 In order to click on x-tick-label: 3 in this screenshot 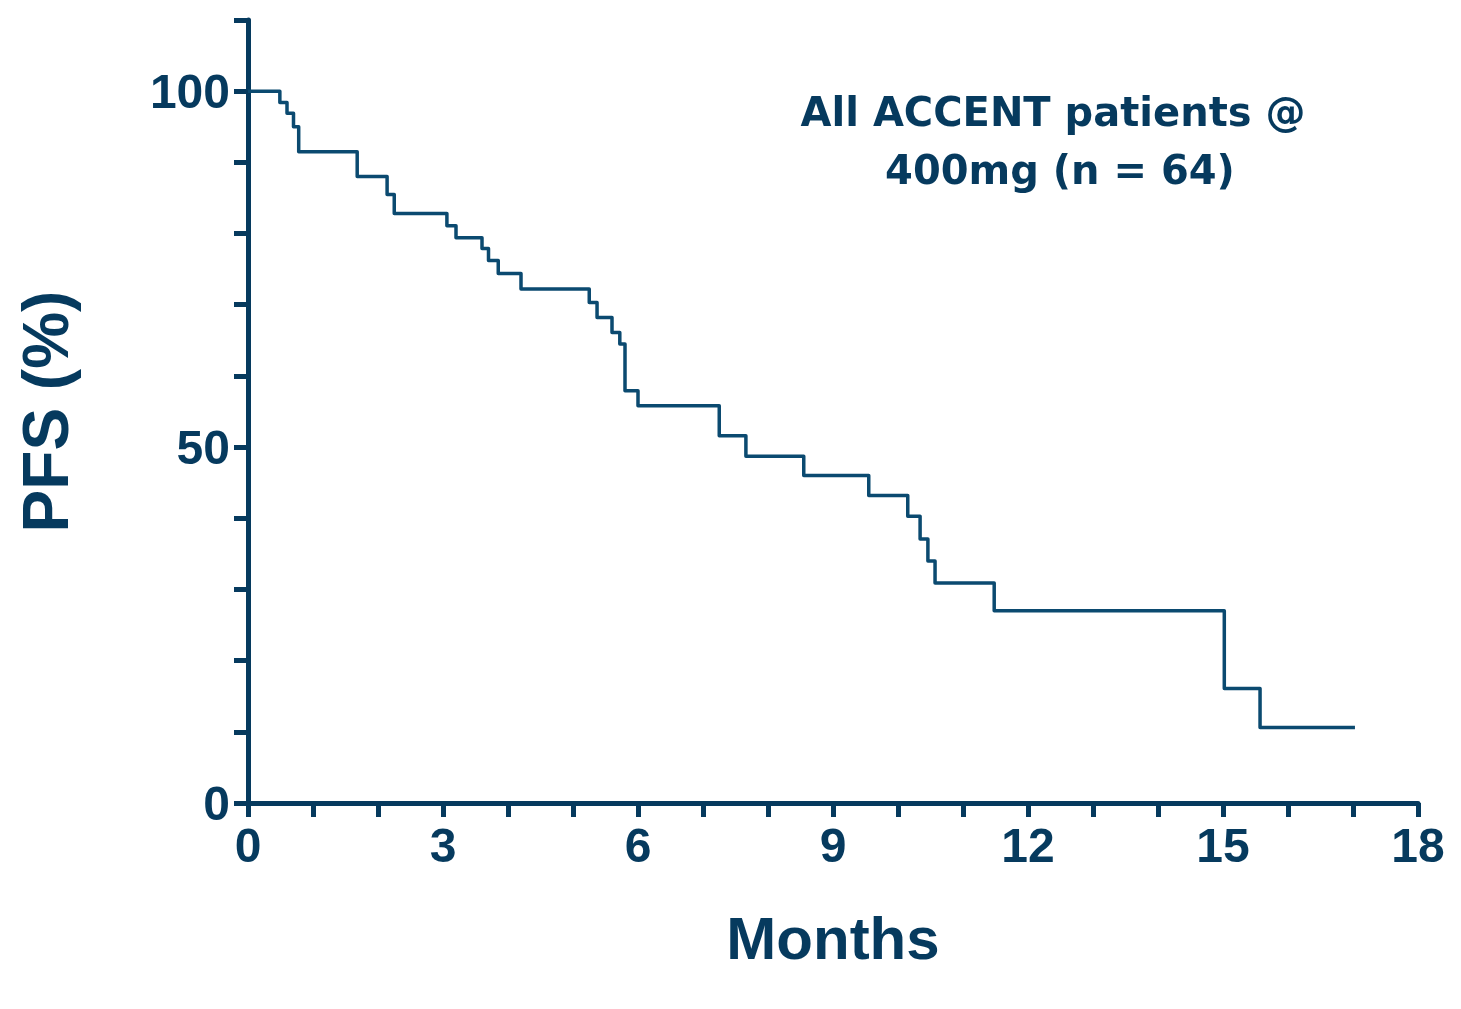, I will do `click(443, 845)`.